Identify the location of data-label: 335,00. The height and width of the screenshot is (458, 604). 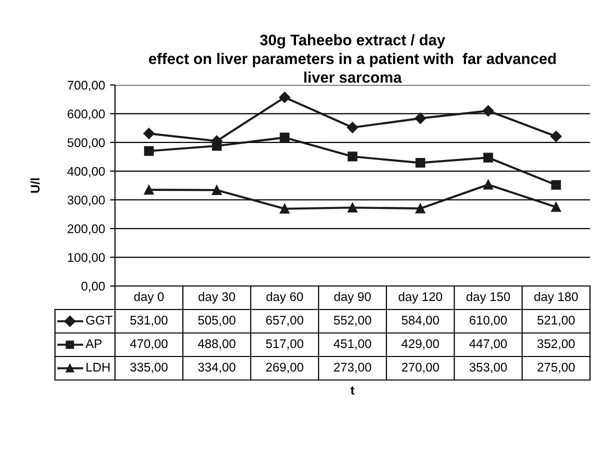
(149, 368).